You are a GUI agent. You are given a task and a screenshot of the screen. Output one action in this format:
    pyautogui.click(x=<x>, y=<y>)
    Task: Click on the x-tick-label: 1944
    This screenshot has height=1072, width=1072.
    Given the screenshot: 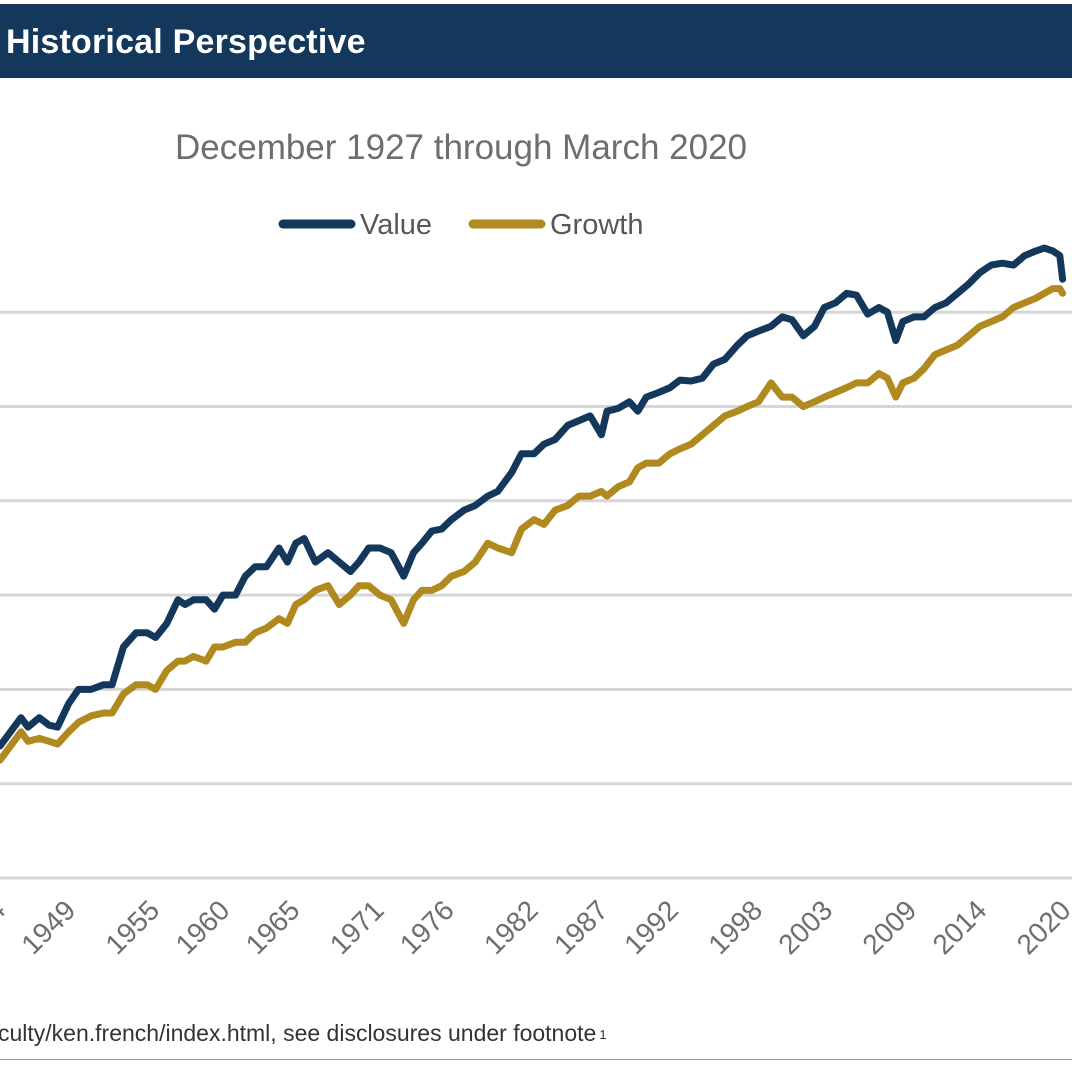 What is the action you would take?
    pyautogui.click(x=5, y=927)
    